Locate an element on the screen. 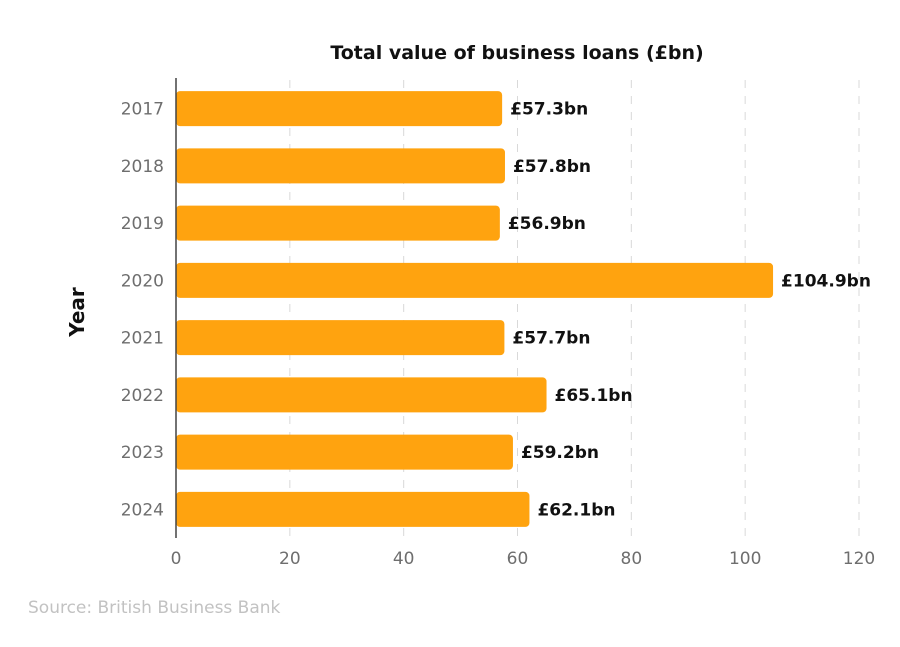  y-axis-label: Year is located at coordinates (77, 312).